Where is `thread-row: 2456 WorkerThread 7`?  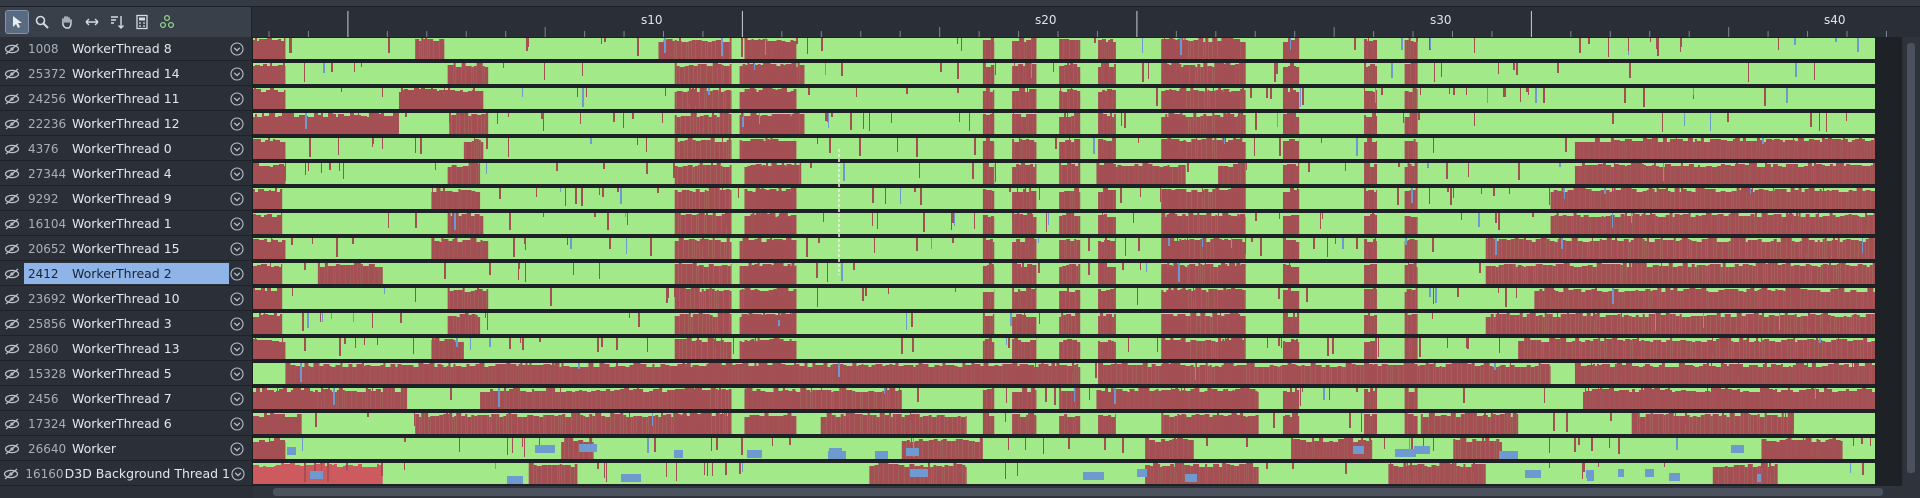 thread-row: 2456 WorkerThread 7 is located at coordinates (126, 399).